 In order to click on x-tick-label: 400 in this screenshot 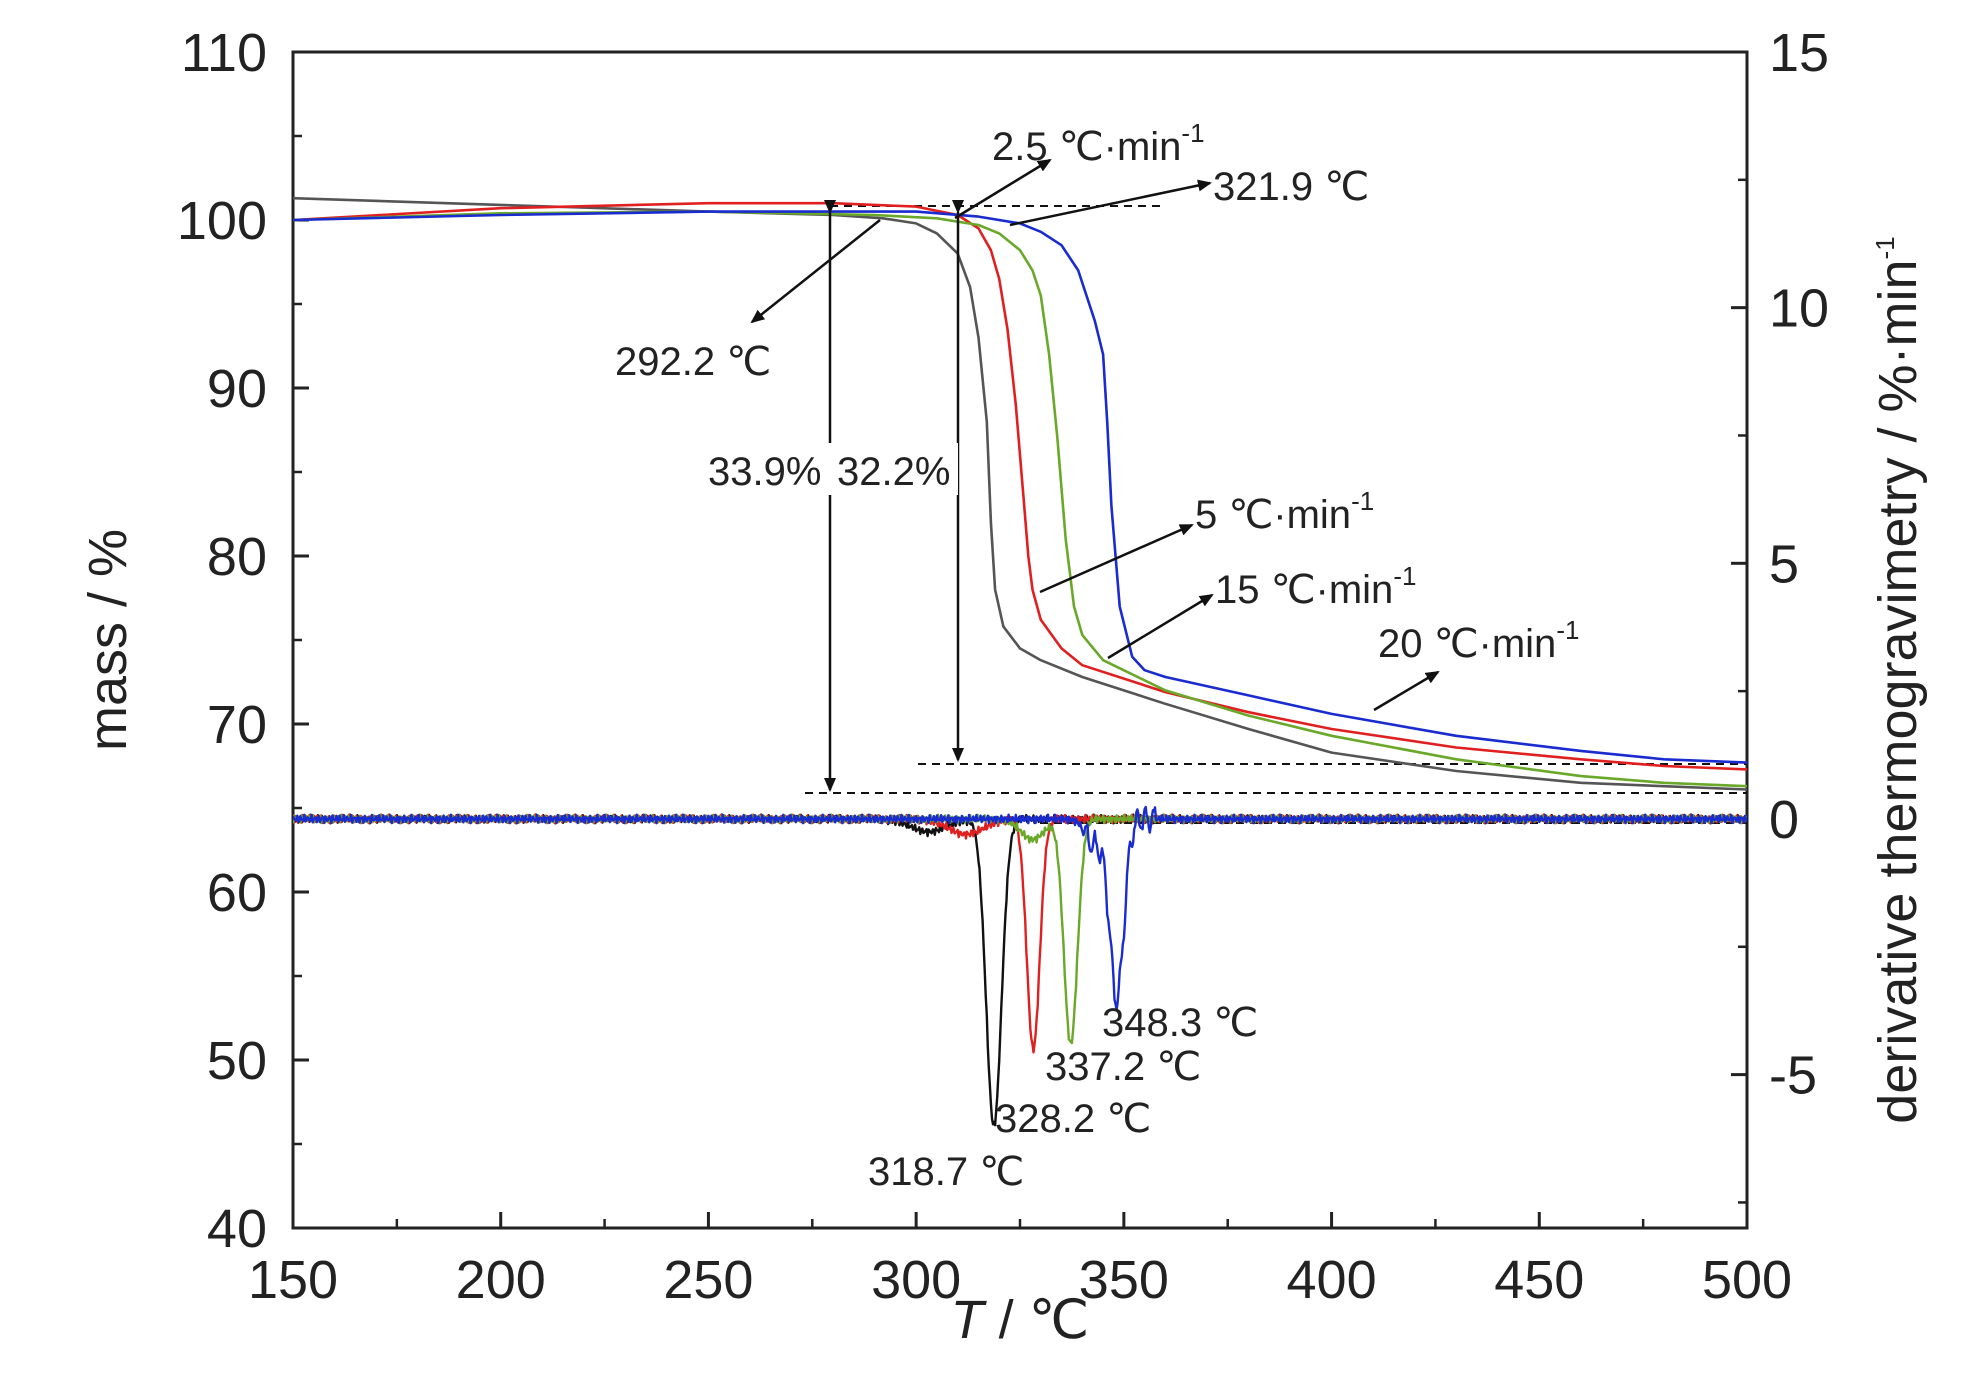, I will do `click(1332, 1280)`.